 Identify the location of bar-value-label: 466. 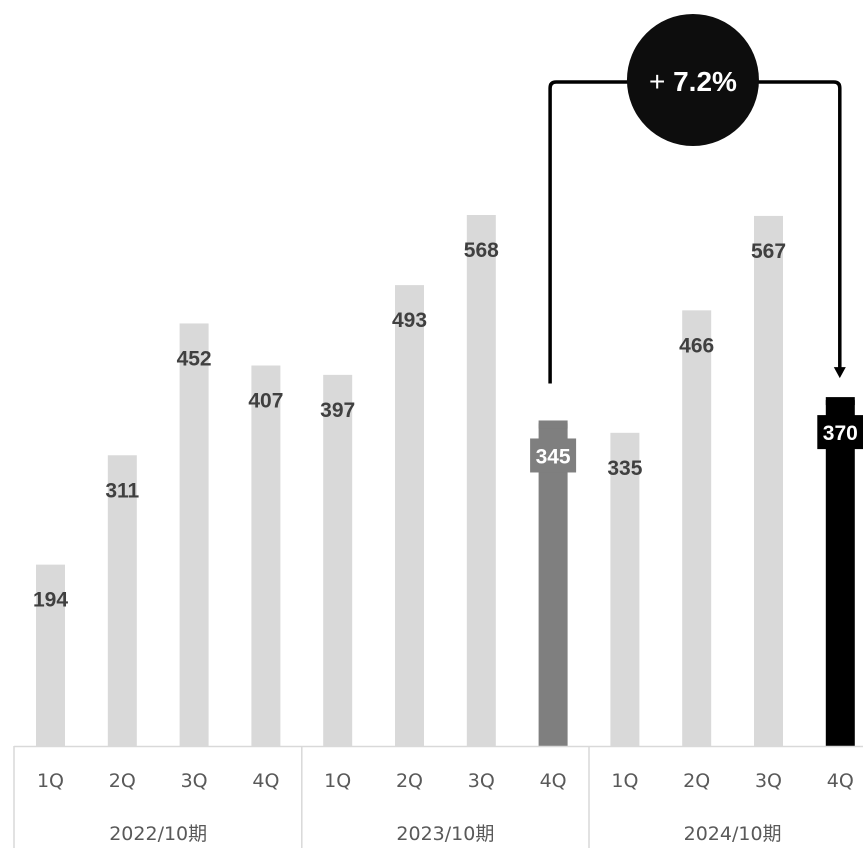
(696, 345).